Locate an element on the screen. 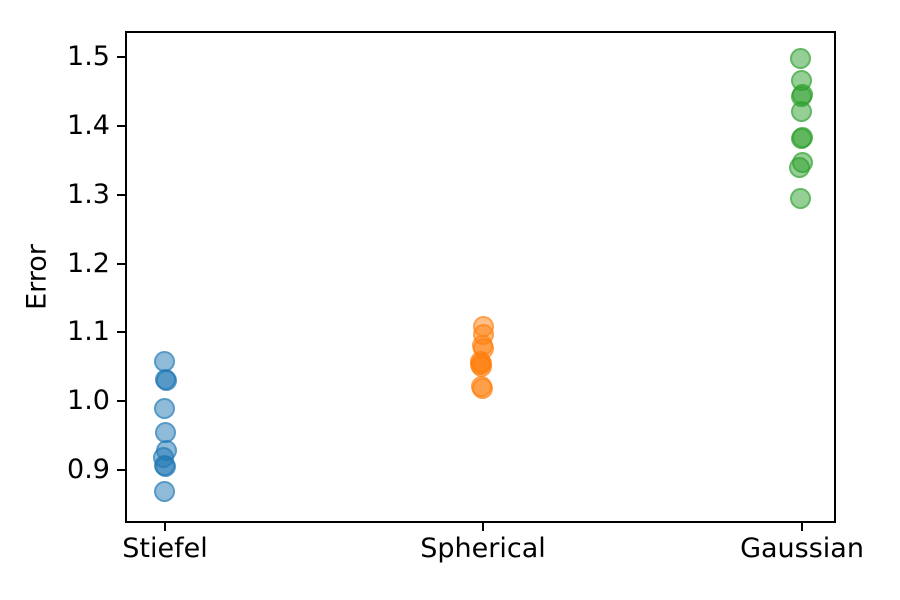  x-tick-label-spherical: Spherical is located at coordinates (483, 548).